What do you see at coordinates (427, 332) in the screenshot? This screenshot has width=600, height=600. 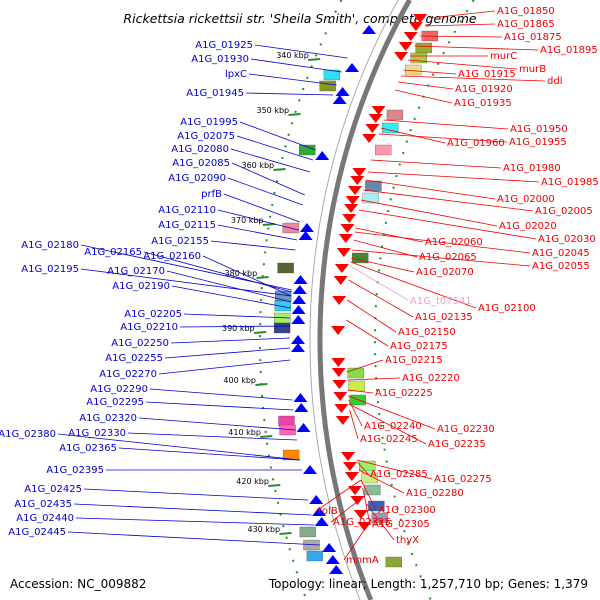 I see `reverse-gene-label: A1G_02150` at bounding box center [427, 332].